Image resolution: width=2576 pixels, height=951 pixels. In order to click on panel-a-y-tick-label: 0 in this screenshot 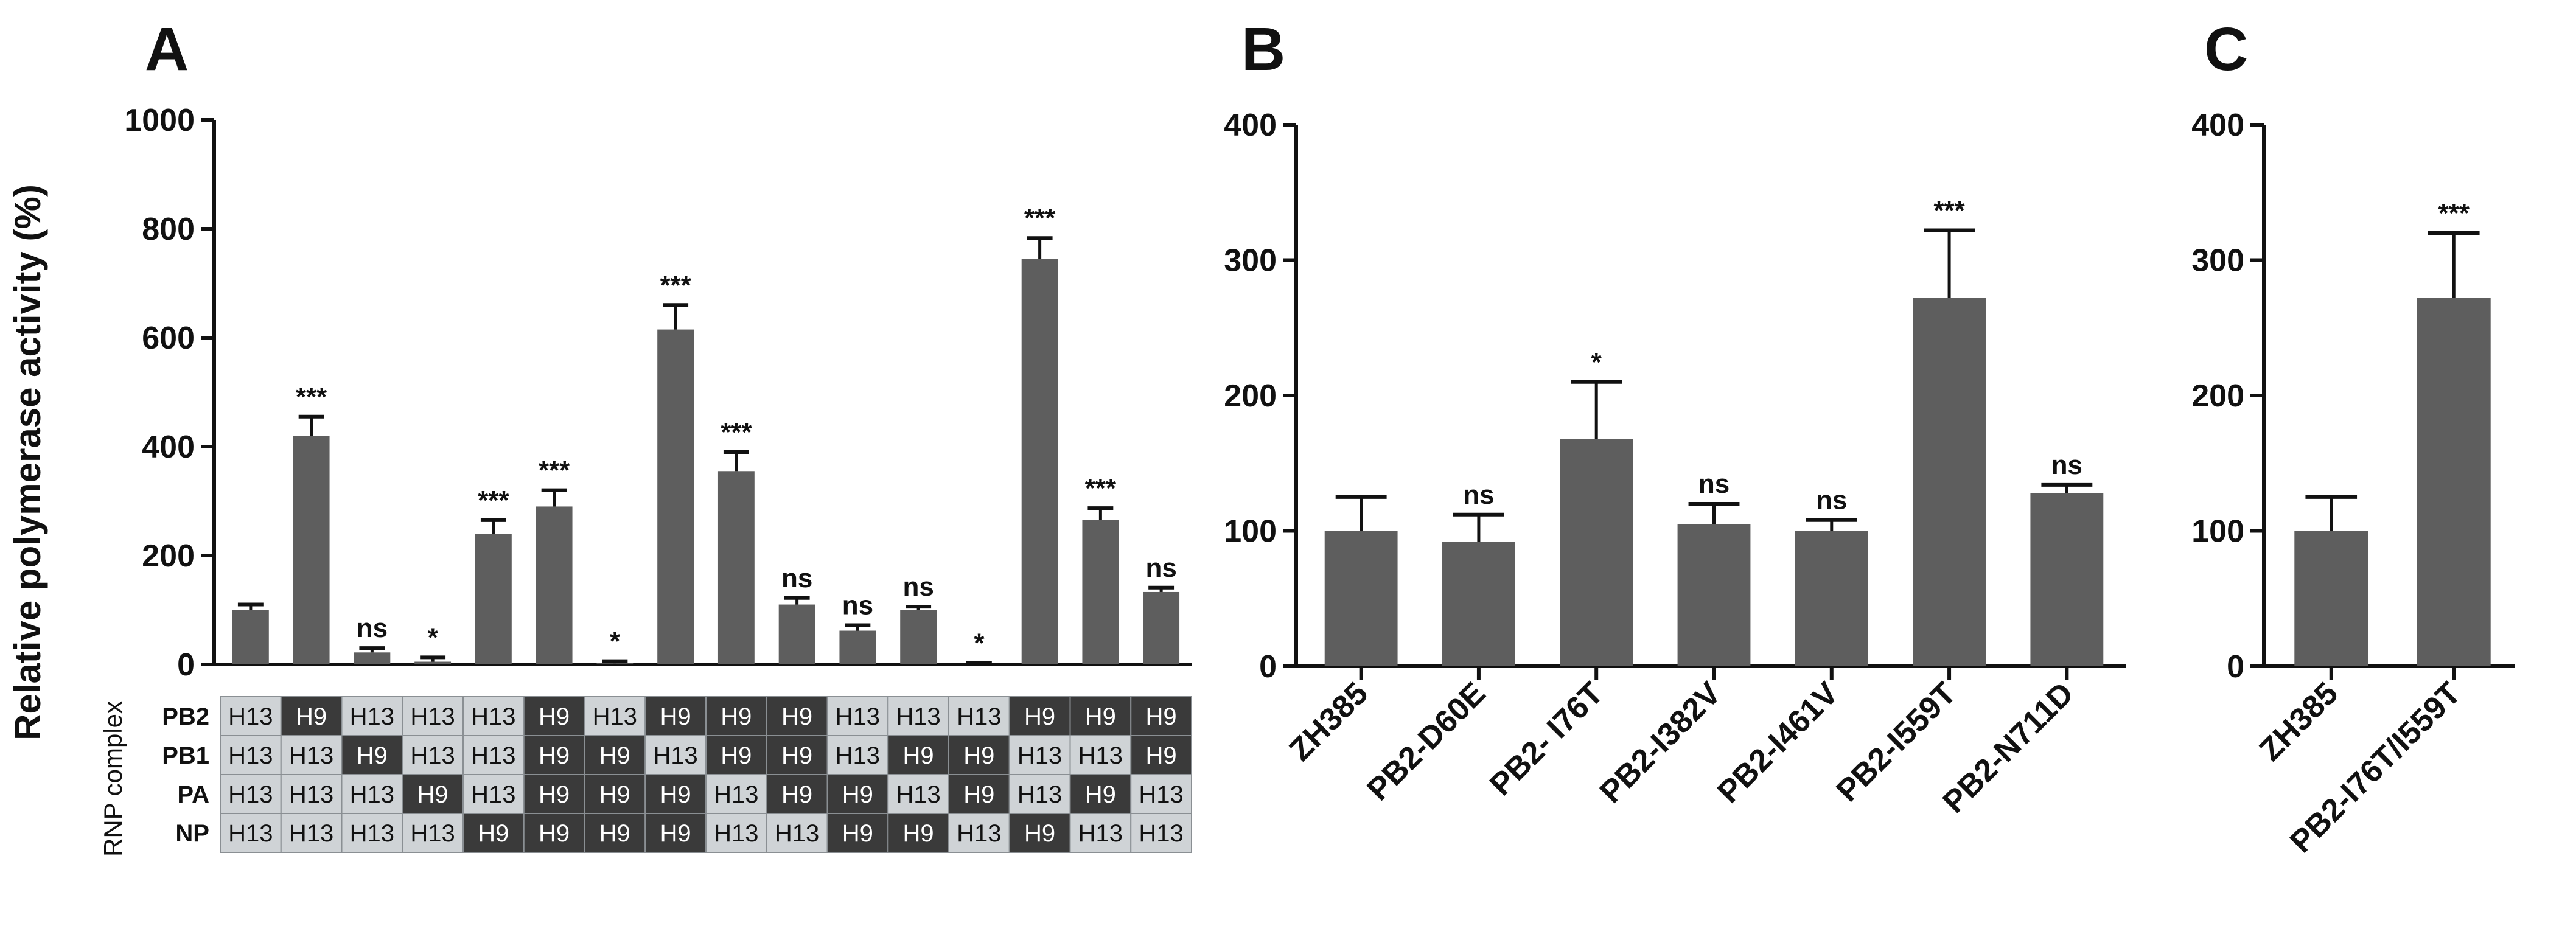, I will do `click(186, 665)`.